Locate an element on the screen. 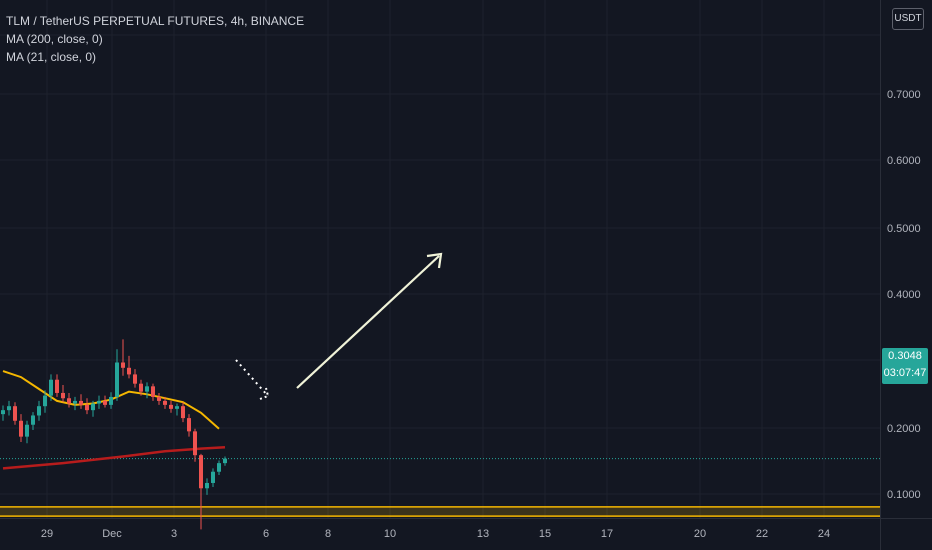 The image size is (932, 550). last-price-tag: 0.3048 03:07:47 is located at coordinates (905, 366).